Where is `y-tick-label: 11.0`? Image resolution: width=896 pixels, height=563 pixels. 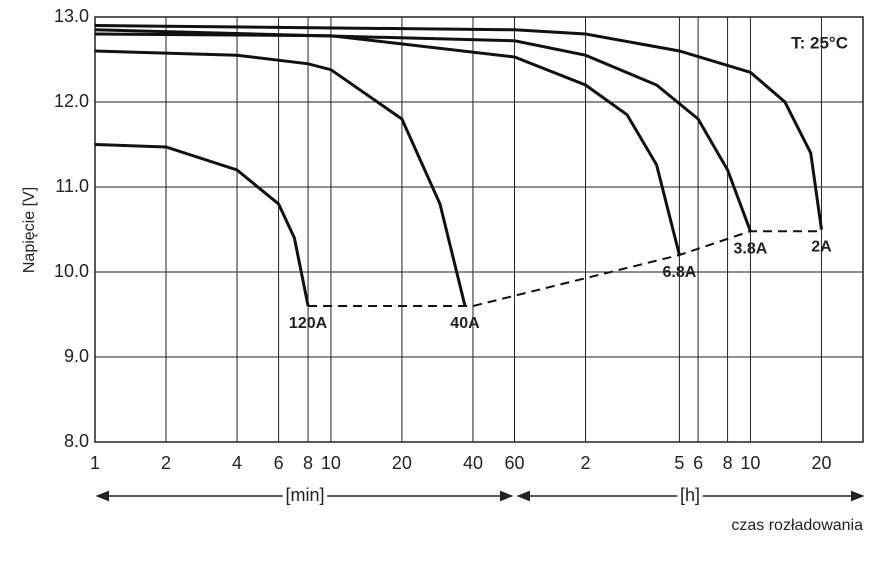 y-tick-label: 11.0 is located at coordinates (72, 186).